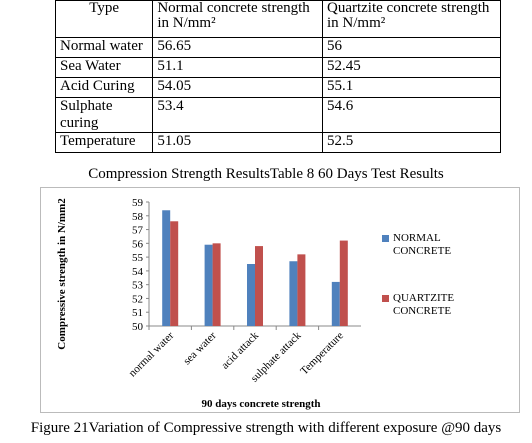 Image resolution: width=532 pixels, height=443 pixels. Describe the element at coordinates (322, 354) in the screenshot. I see `x-tick-label: Temperature` at that location.